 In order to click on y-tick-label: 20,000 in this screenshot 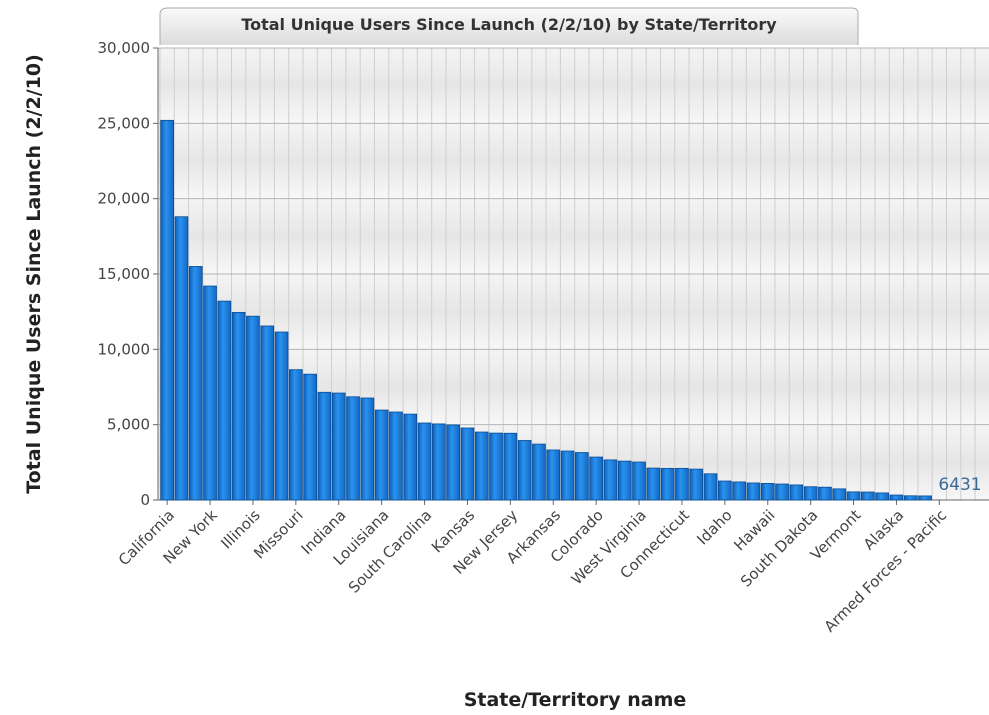, I will do `click(124, 199)`.